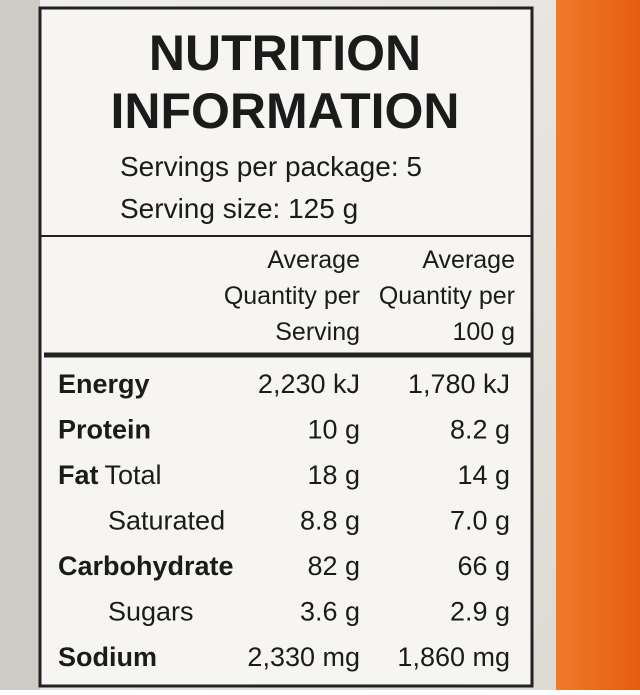 This screenshot has width=640, height=695. I want to click on nutrient: Sodium, so click(107, 657).